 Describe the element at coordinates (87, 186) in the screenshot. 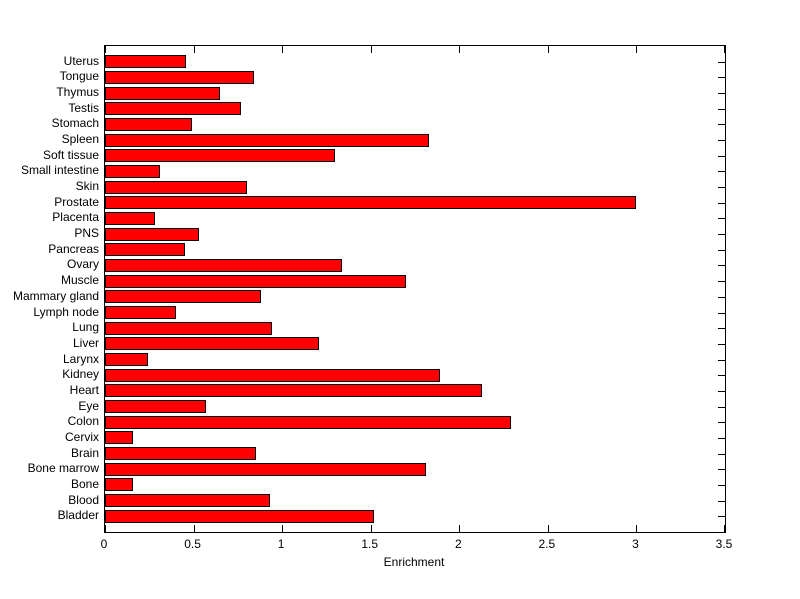

I see `y-tick-label-skin: Skin` at that location.